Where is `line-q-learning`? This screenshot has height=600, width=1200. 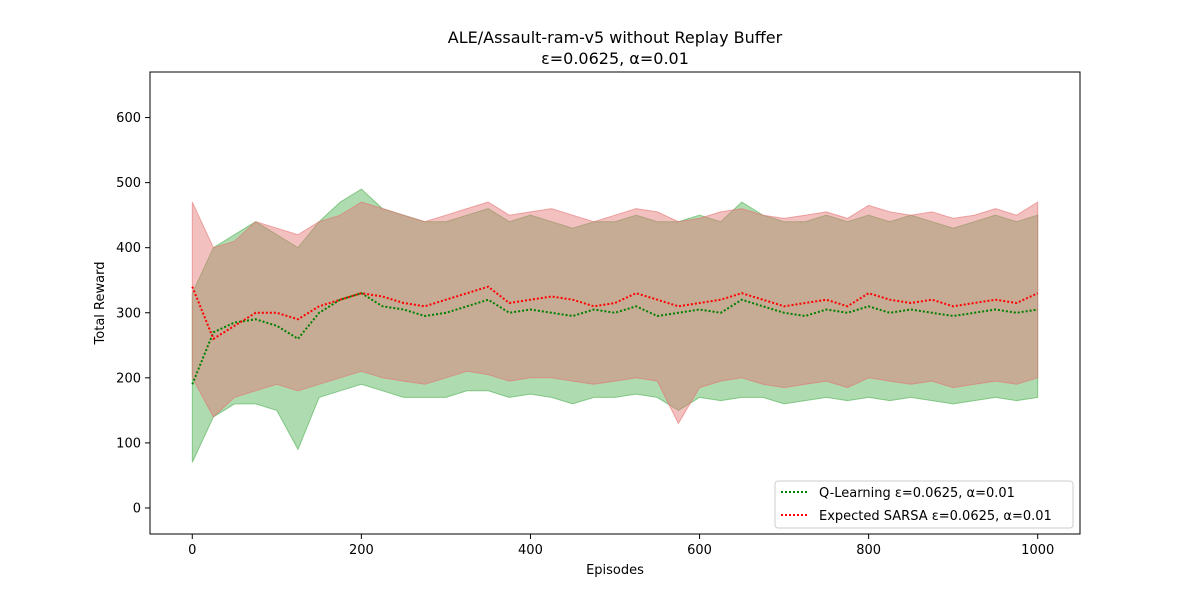
line-q-learning is located at coordinates (614, 338).